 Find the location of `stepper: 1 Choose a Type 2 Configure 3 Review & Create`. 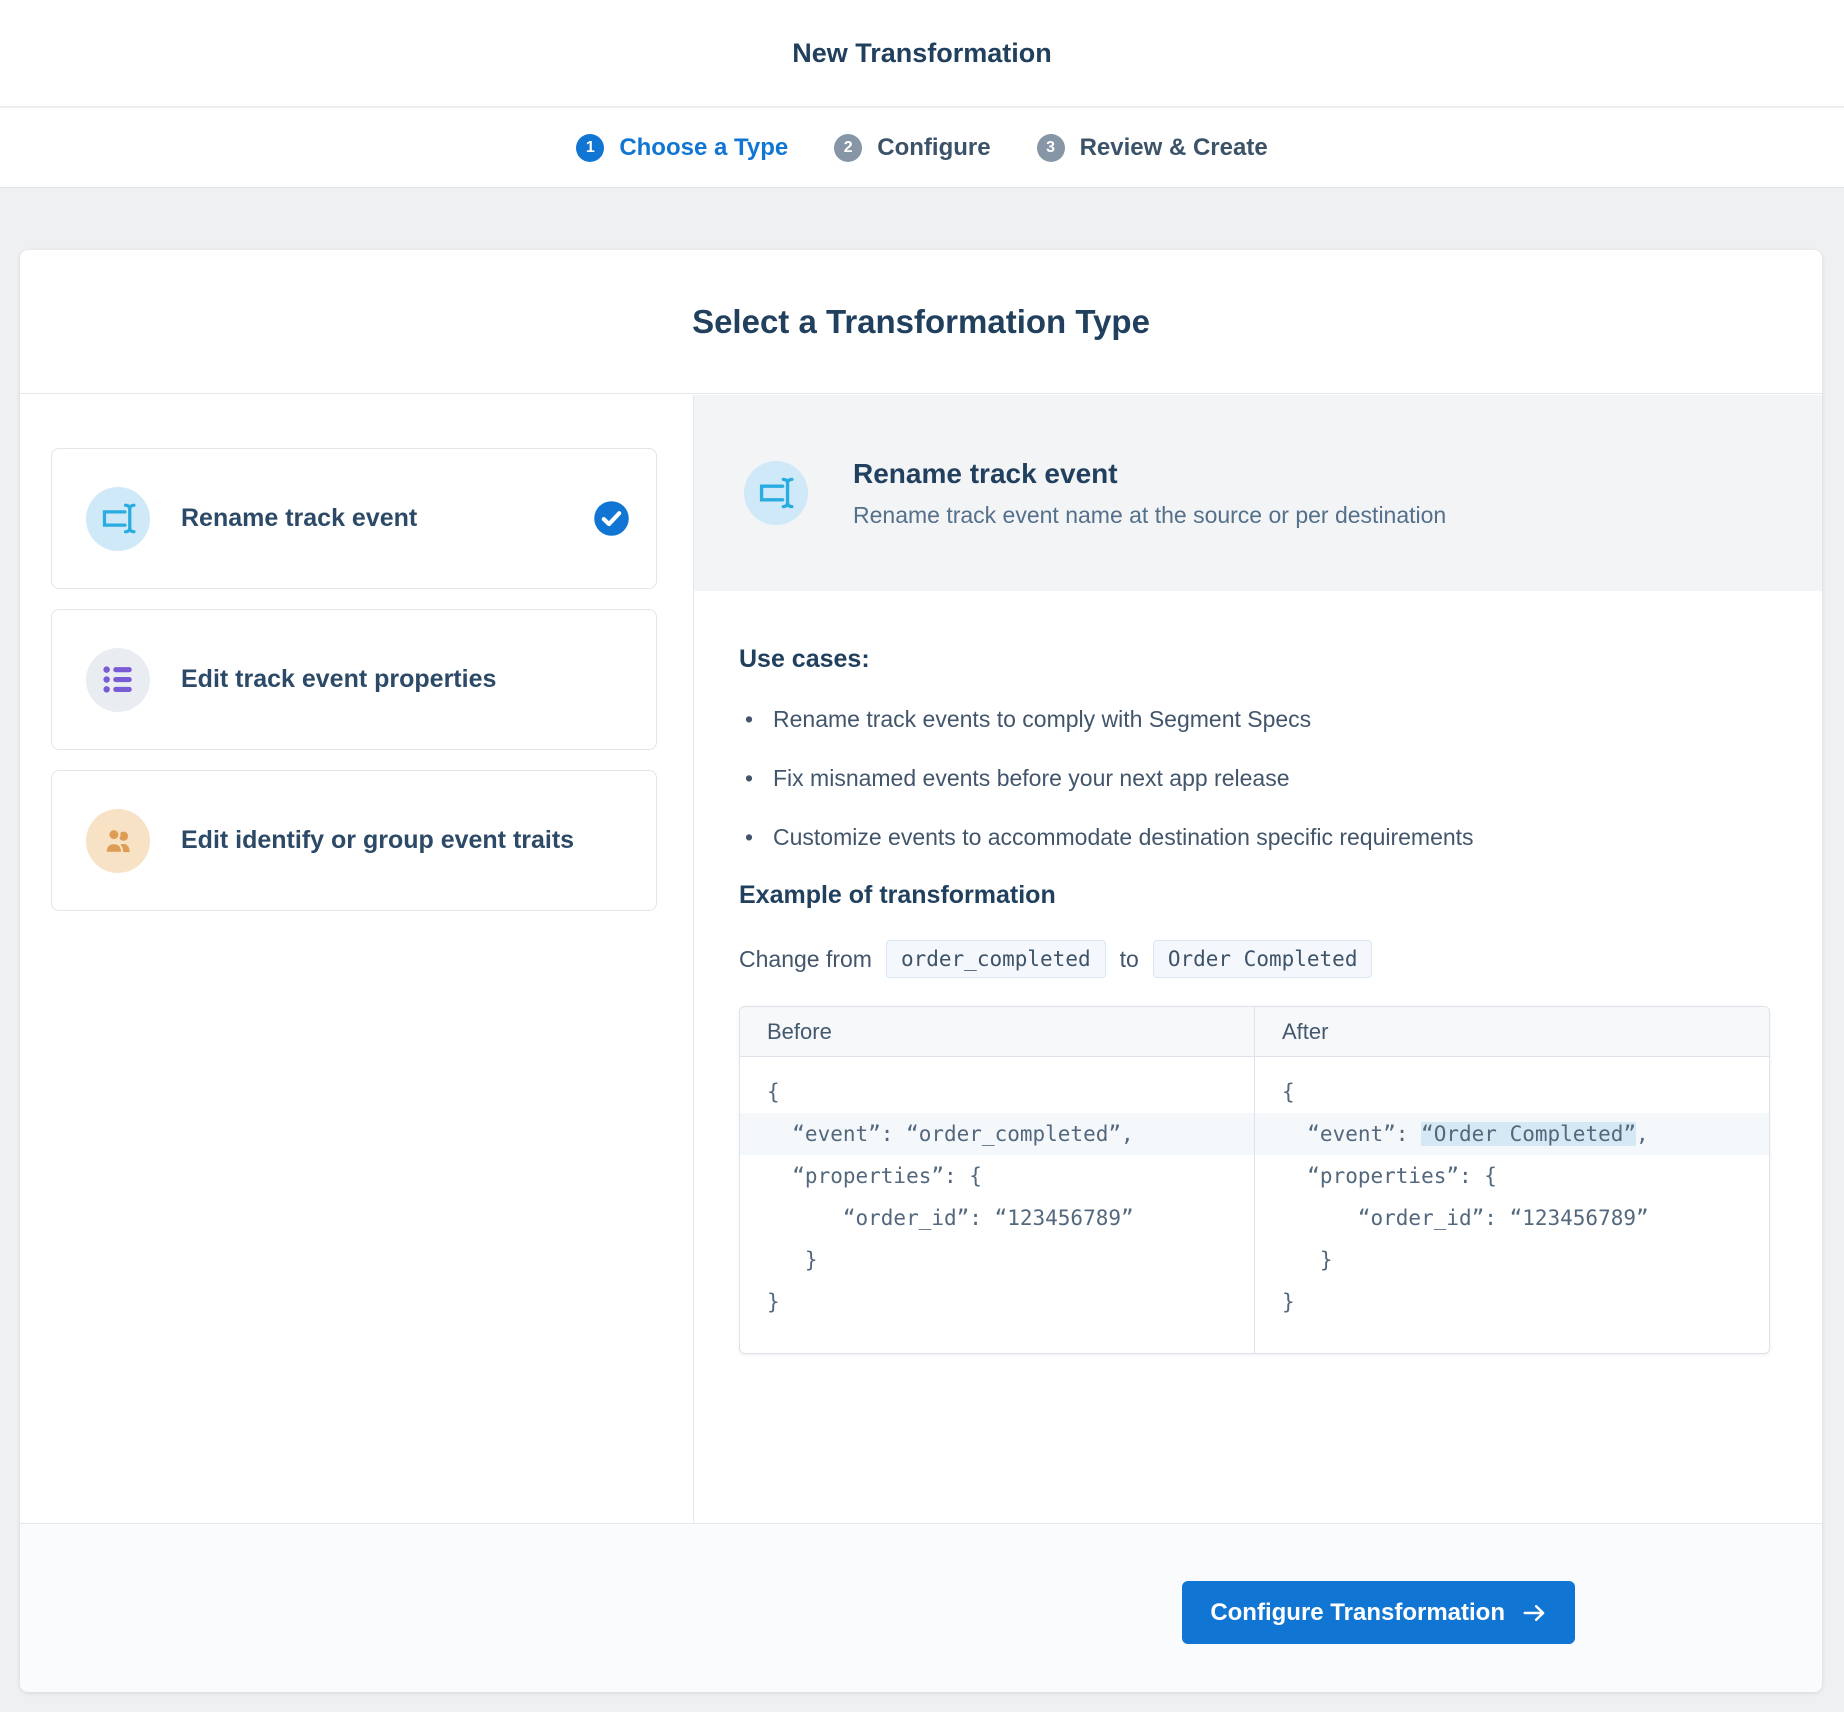

stepper: 1 Choose a Type 2 Configure 3 Review & Create is located at coordinates (922, 148).